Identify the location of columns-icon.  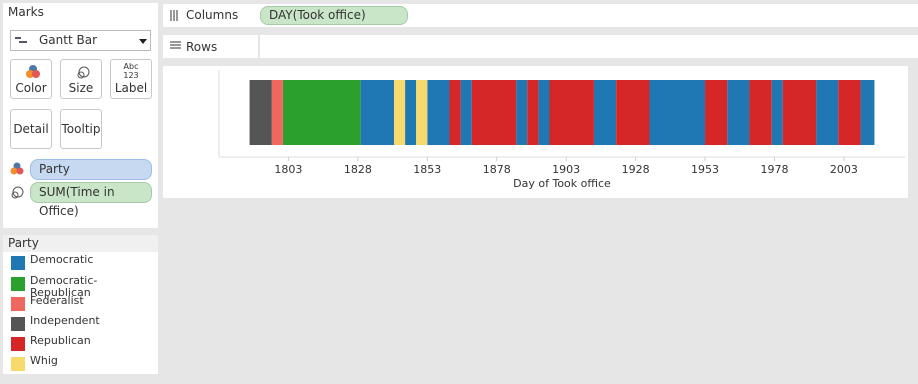
(174, 15).